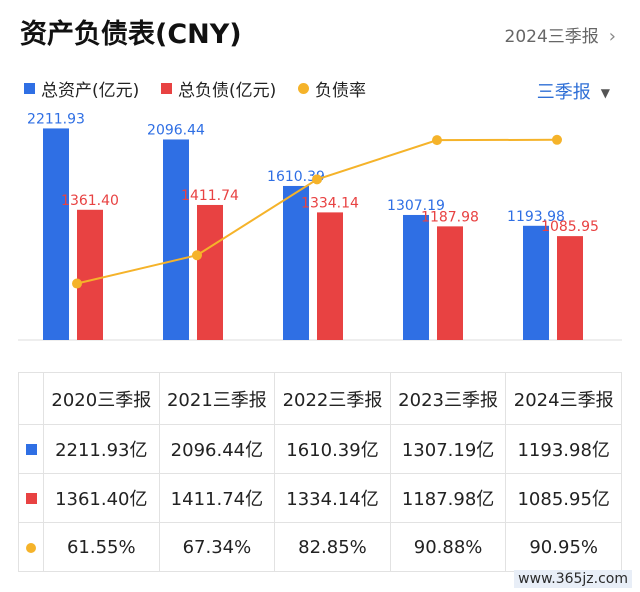 This screenshot has height=592, width=640. What do you see at coordinates (217, 449) in the screenshot?
I see `table-cell: 2096.44亿` at bounding box center [217, 449].